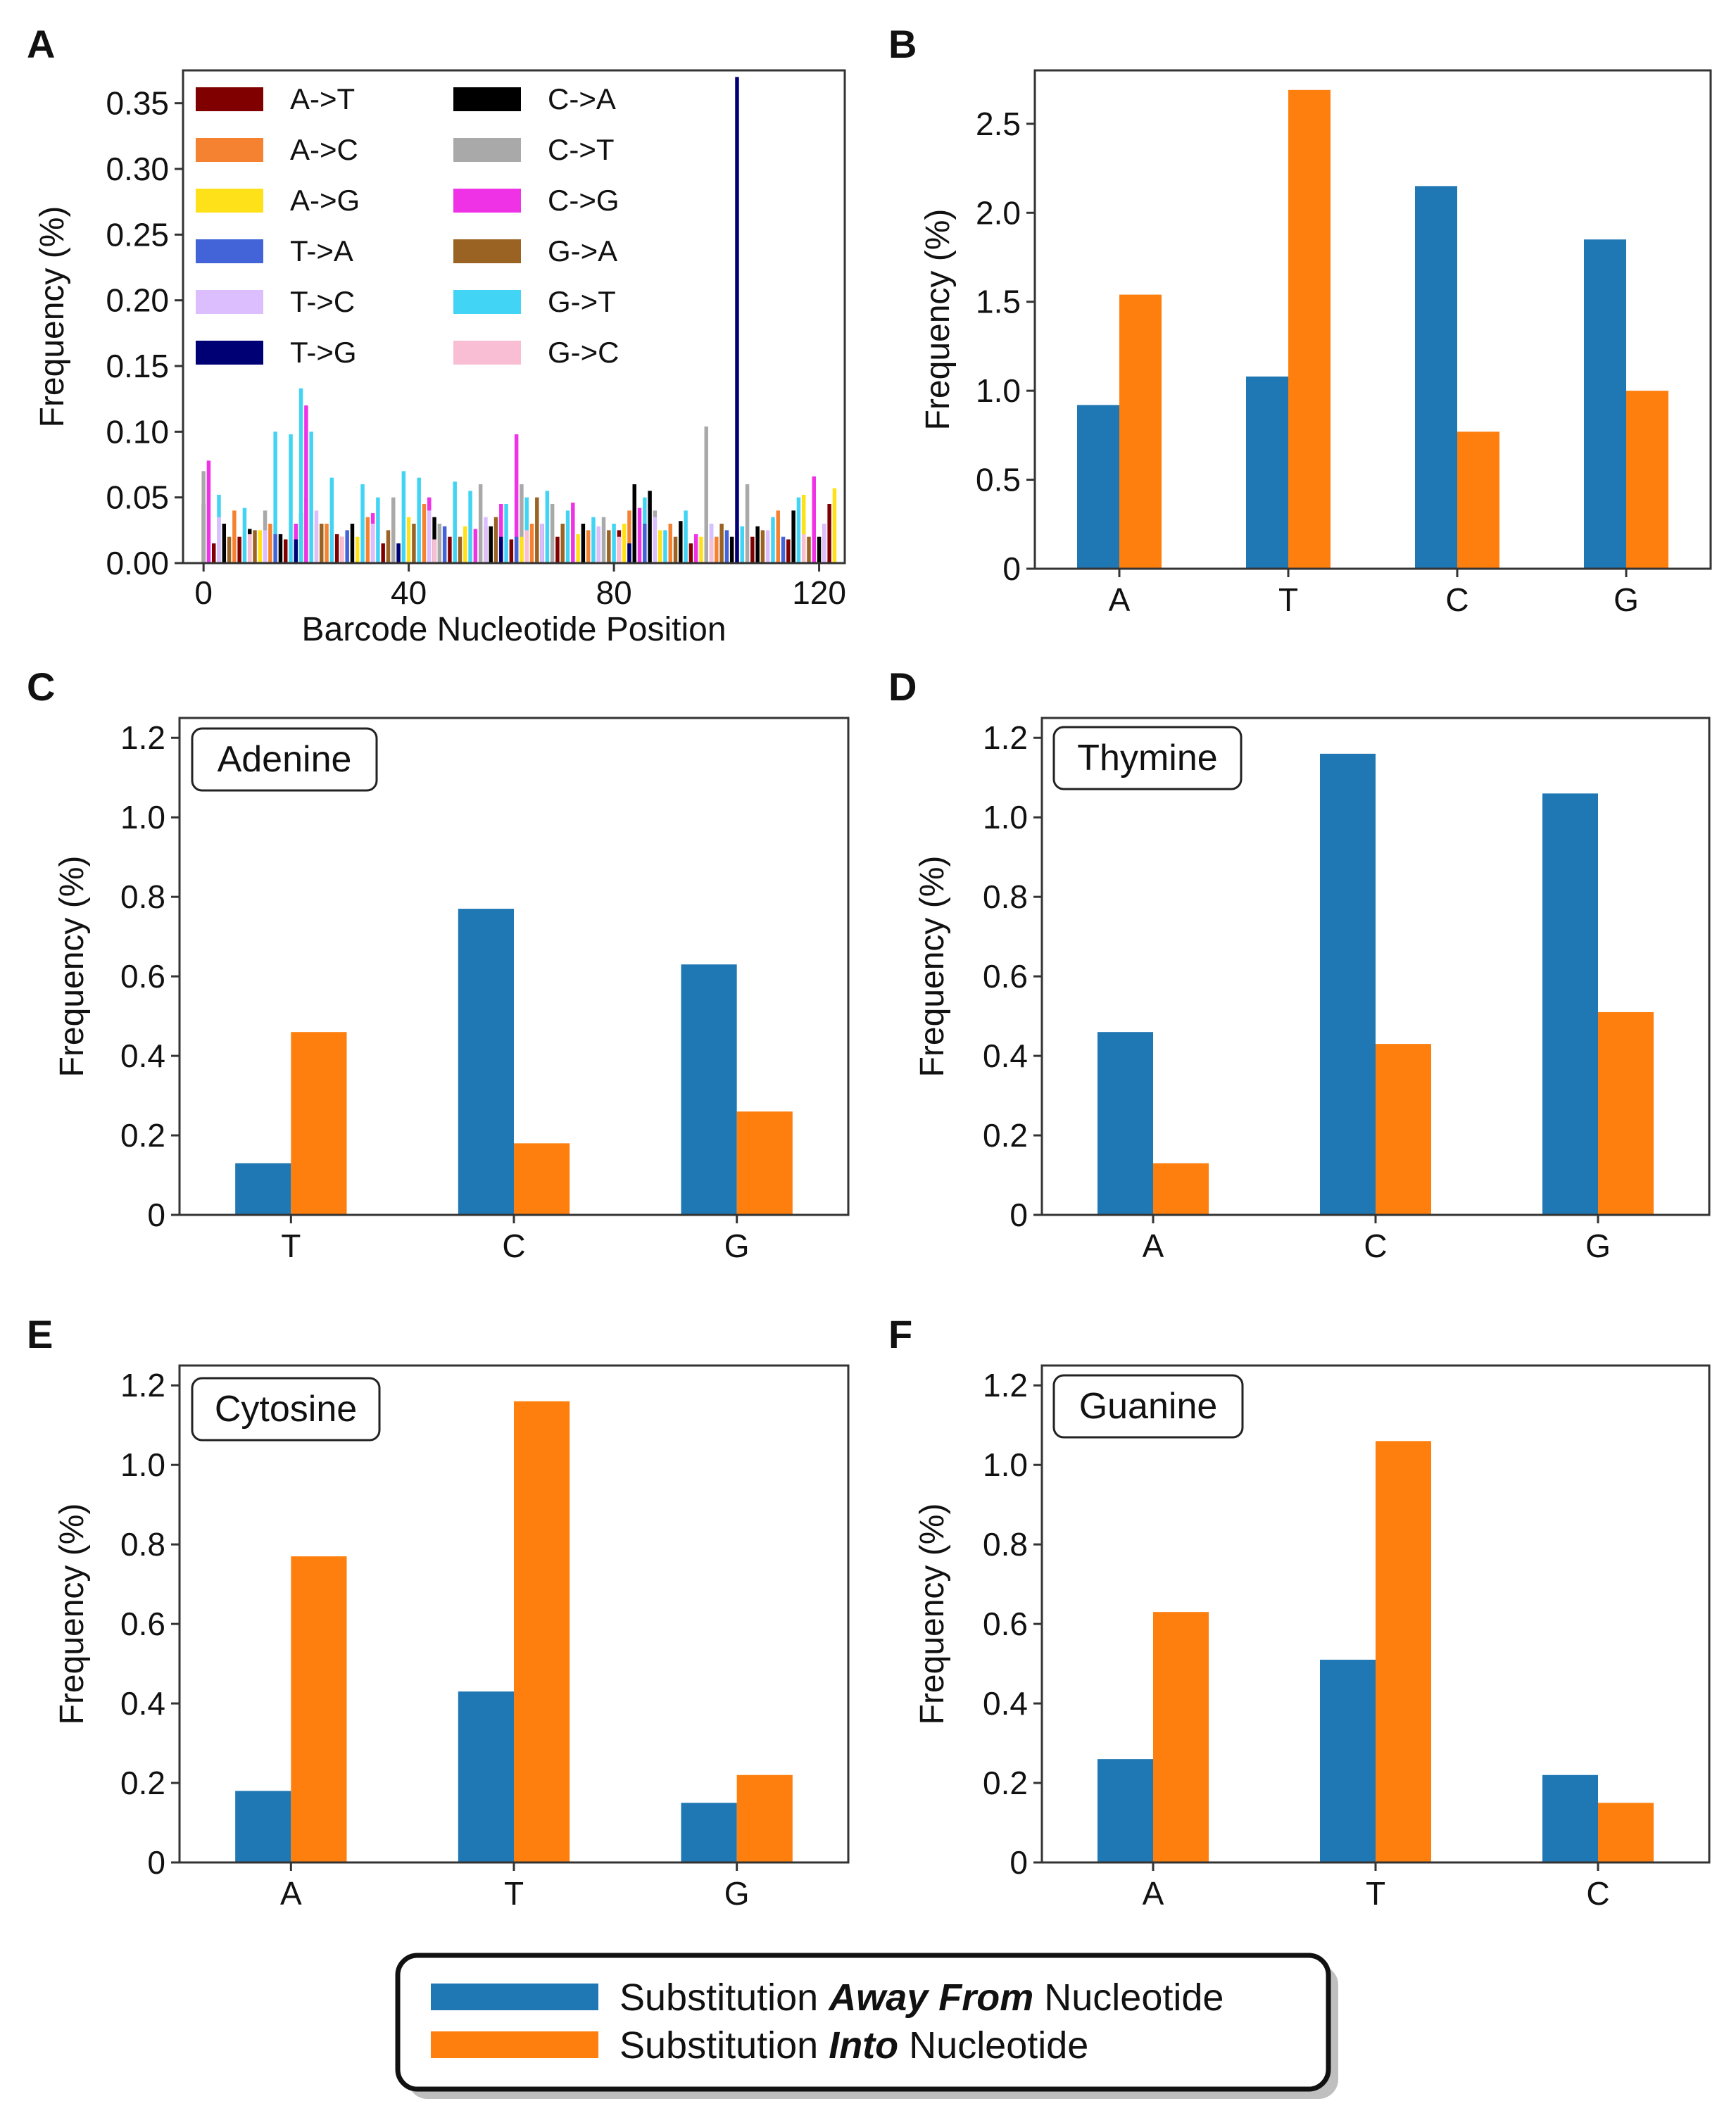 This screenshot has height=2125, width=1736. I want to click on legend-entry-t-a: T->A, so click(274, 251).